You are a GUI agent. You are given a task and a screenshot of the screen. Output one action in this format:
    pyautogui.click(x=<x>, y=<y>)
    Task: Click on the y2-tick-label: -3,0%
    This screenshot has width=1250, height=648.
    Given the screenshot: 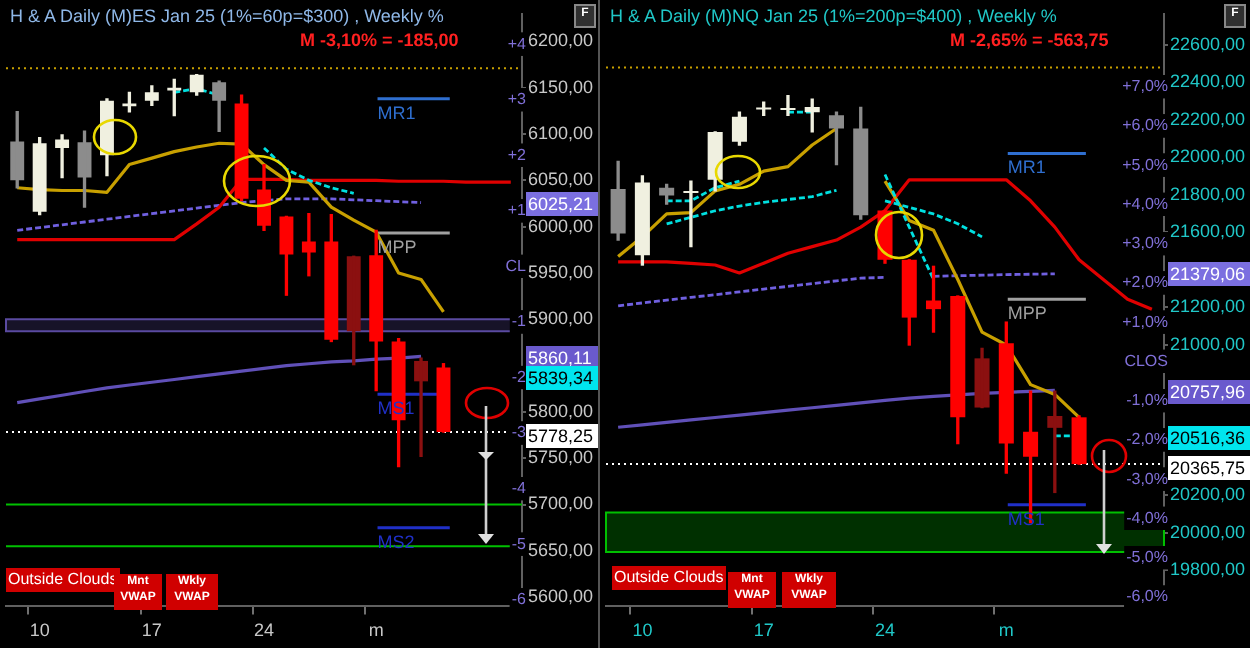 What is the action you would take?
    pyautogui.click(x=1147, y=478)
    